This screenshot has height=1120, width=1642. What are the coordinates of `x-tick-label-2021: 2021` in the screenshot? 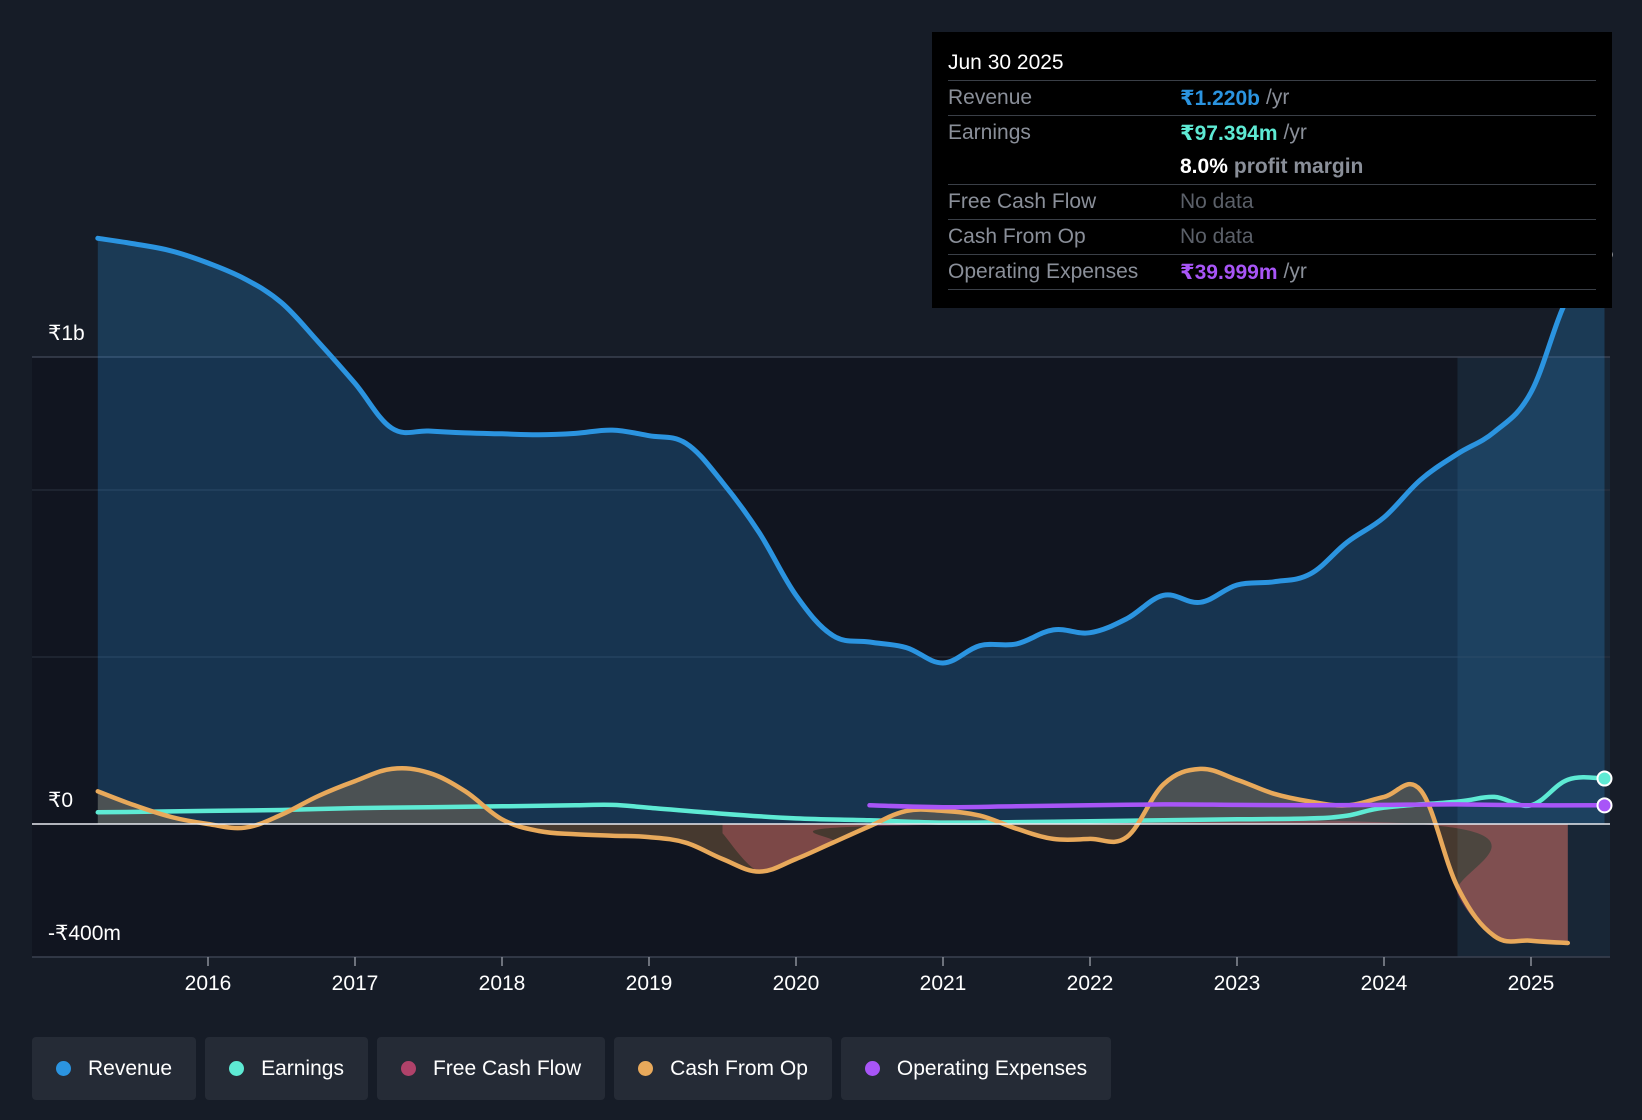 It's located at (943, 983).